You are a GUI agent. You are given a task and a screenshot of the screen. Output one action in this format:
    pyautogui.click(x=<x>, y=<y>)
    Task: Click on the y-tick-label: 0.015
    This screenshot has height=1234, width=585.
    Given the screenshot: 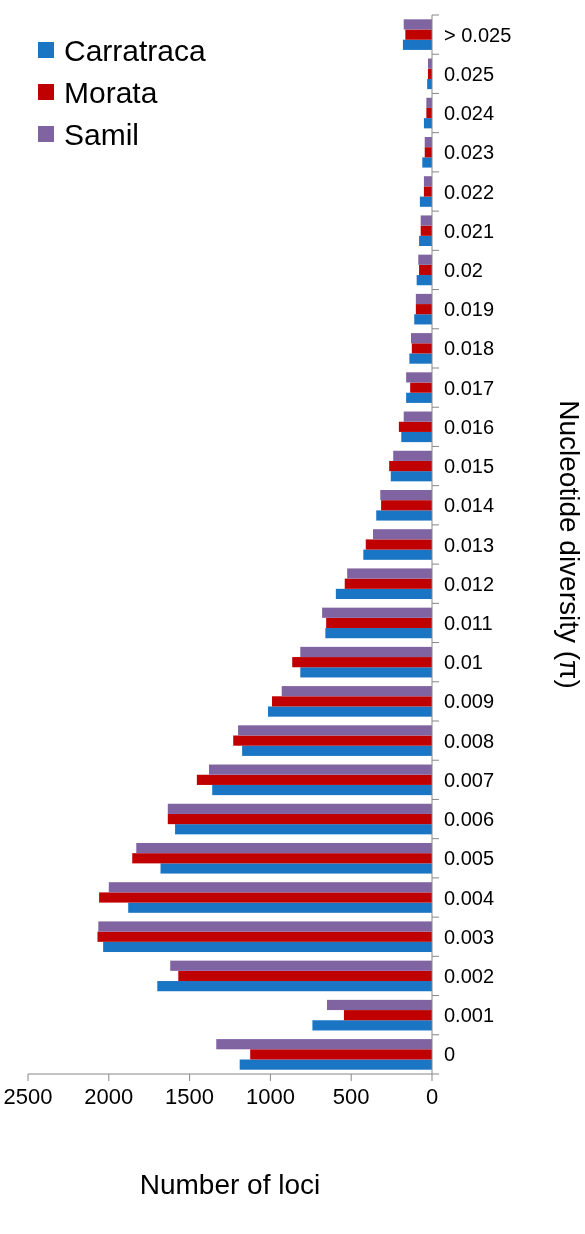 What is the action you would take?
    pyautogui.click(x=469, y=466)
    